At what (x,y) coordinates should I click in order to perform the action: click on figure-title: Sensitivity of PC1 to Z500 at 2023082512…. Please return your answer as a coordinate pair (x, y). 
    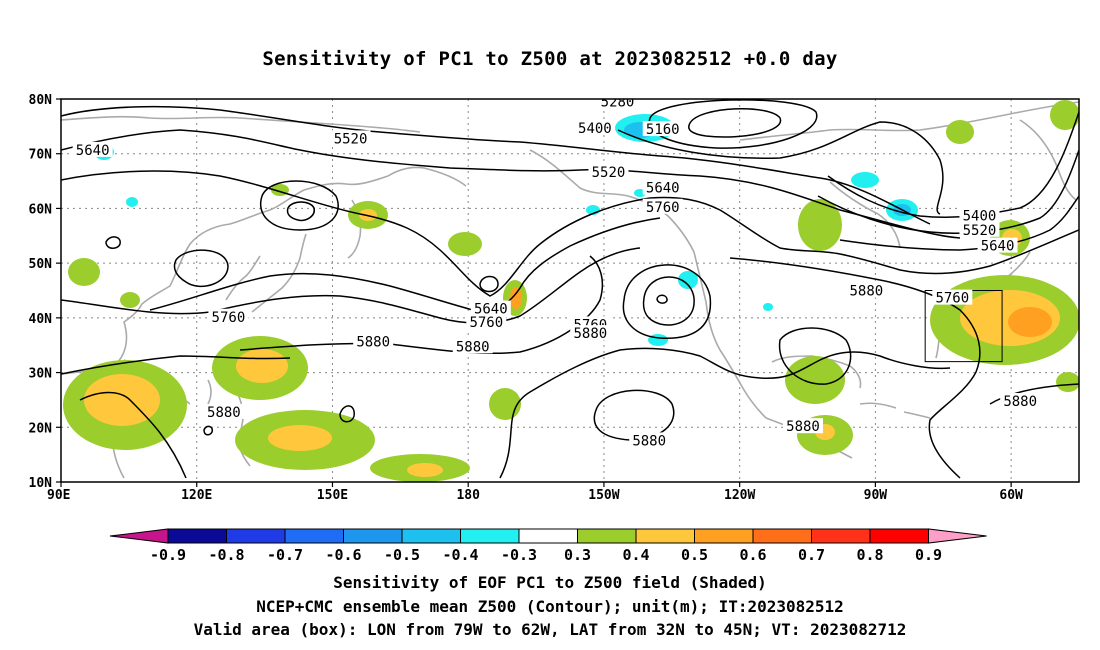
    Looking at the image, I should click on (550, 59).